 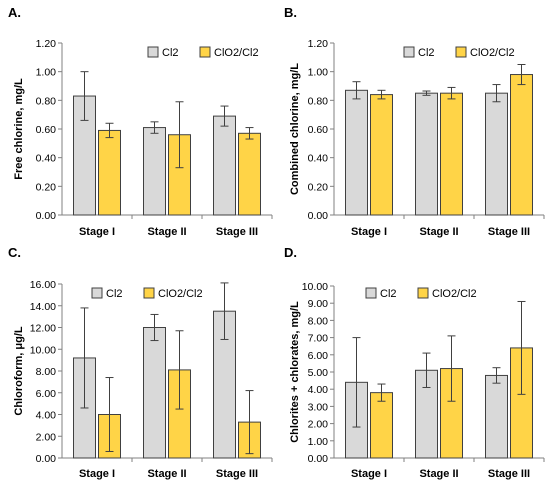 I want to click on y-tick-label: 12.00, so click(x=43, y=329).